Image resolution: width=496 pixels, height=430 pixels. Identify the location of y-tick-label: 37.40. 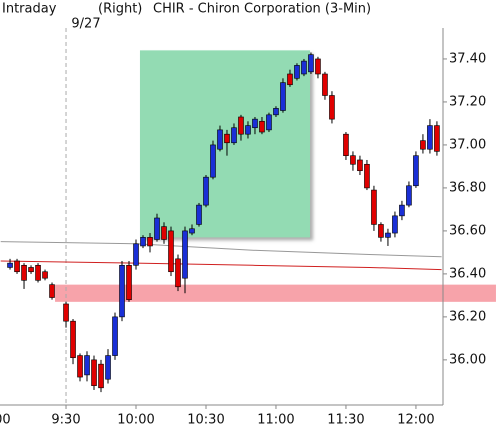
(467, 58).